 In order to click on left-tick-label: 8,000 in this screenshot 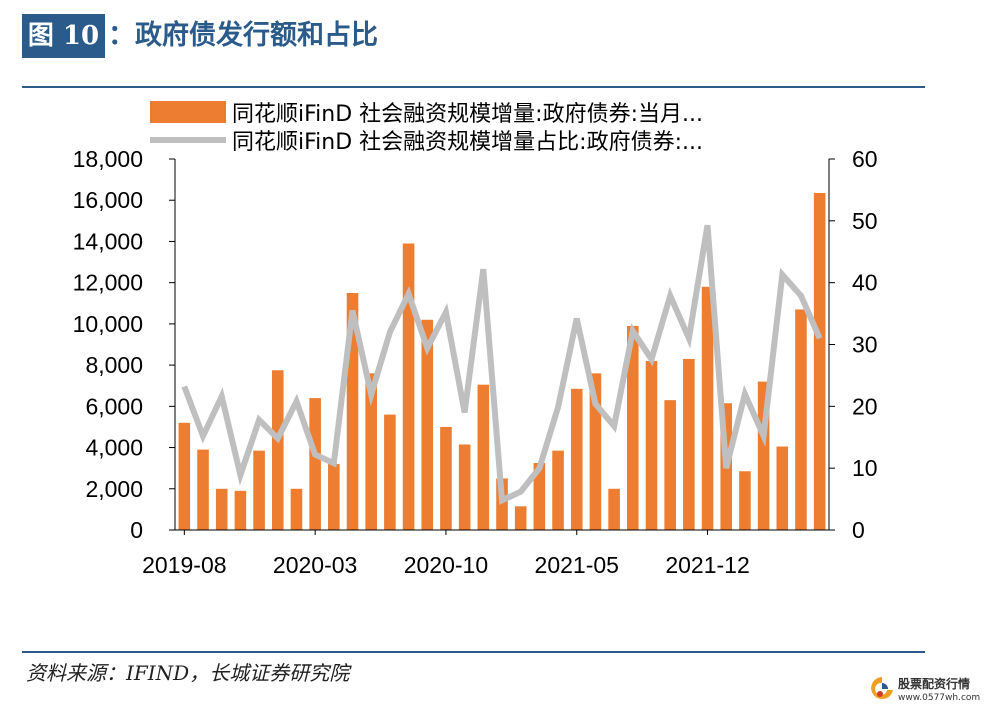, I will do `click(114, 365)`.